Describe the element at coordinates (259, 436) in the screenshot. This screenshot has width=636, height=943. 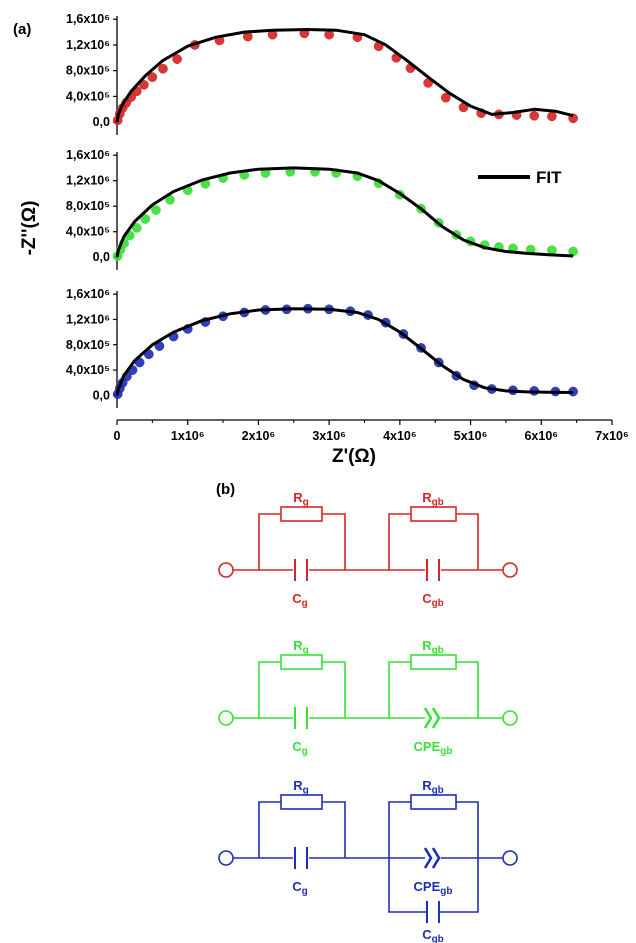
I see `x-tick-label: 2x10⁶` at that location.